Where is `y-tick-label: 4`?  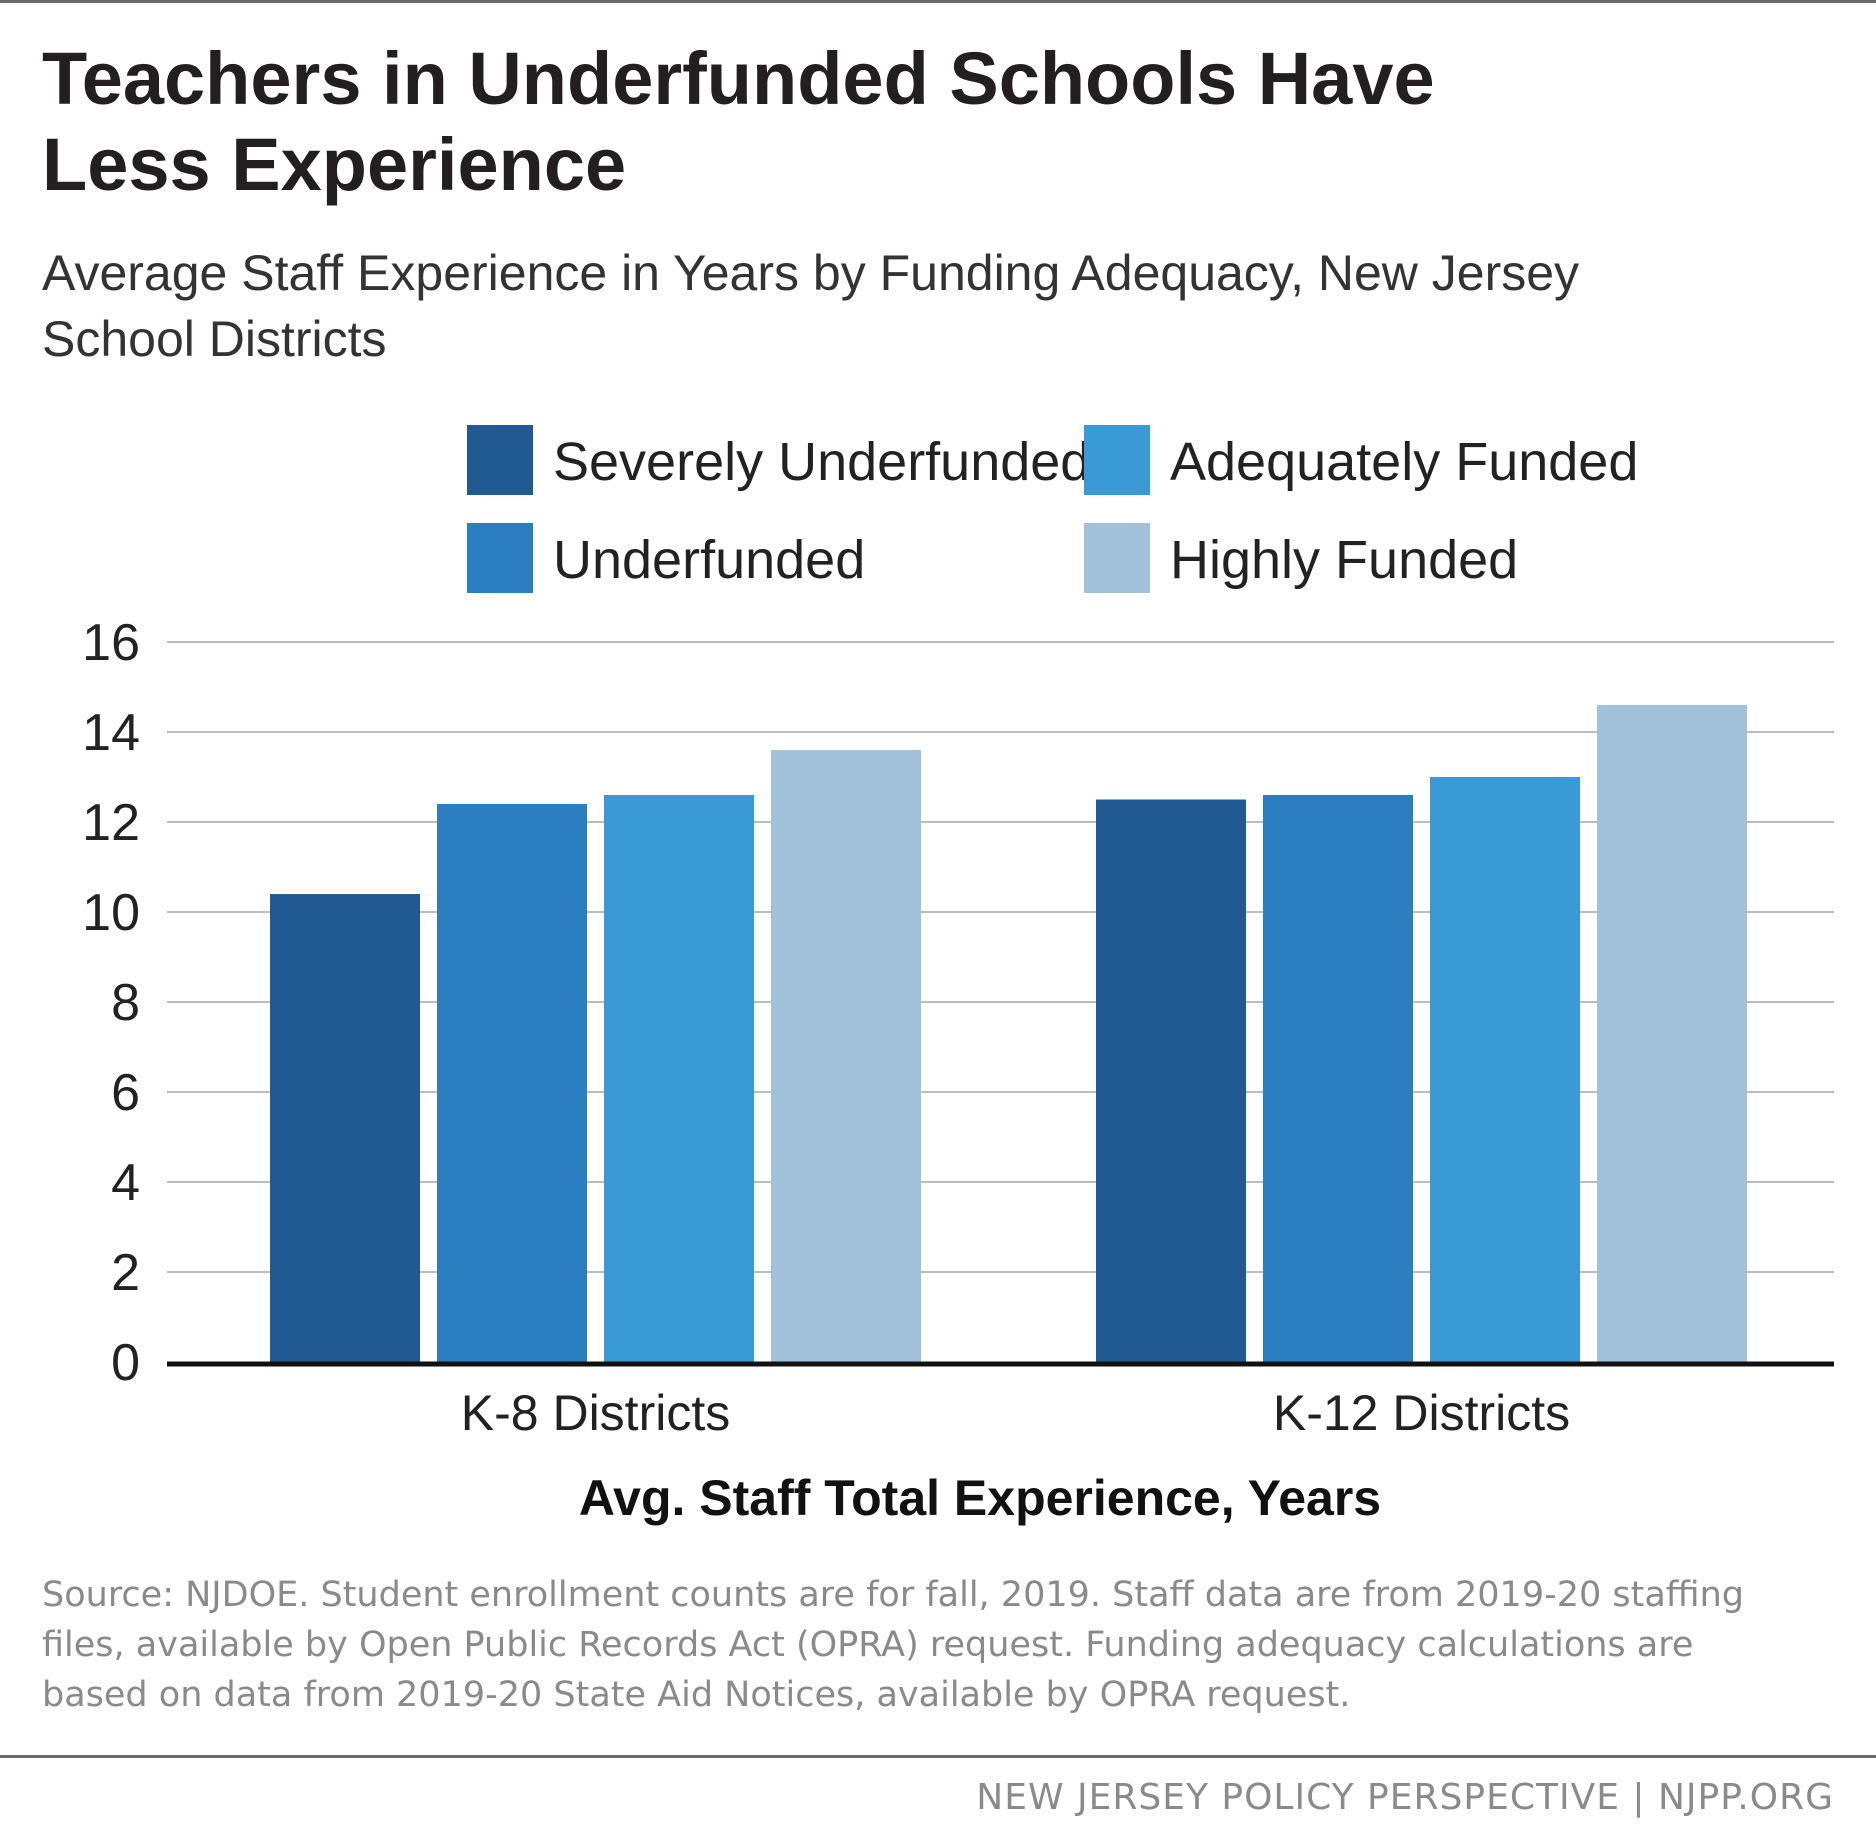 y-tick-label: 4 is located at coordinates (125, 1183).